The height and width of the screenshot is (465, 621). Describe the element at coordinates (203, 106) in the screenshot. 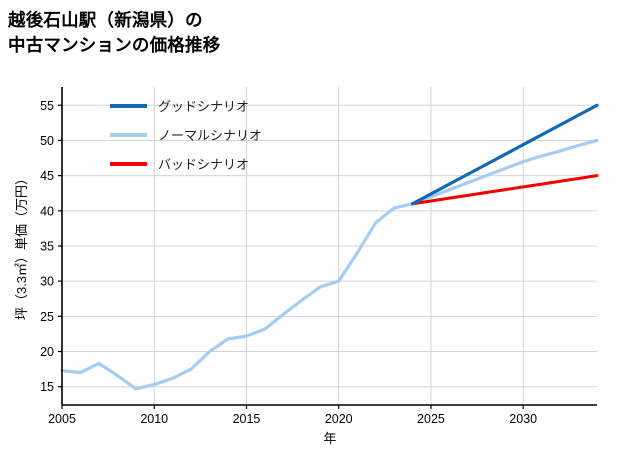

I see `legend-label-0: グッドシナリオ` at that location.